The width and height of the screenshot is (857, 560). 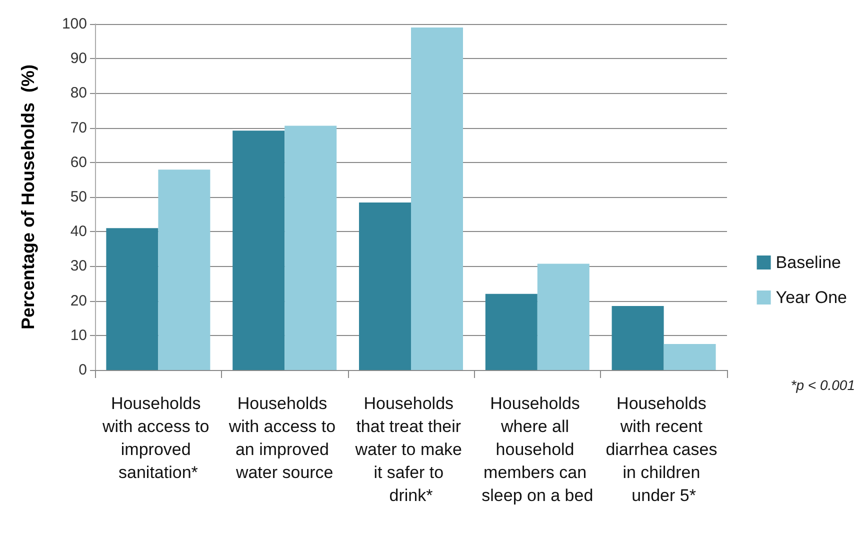 I want to click on x-tick-label: Households where all household members can sleep on a bed, so click(x=538, y=449).